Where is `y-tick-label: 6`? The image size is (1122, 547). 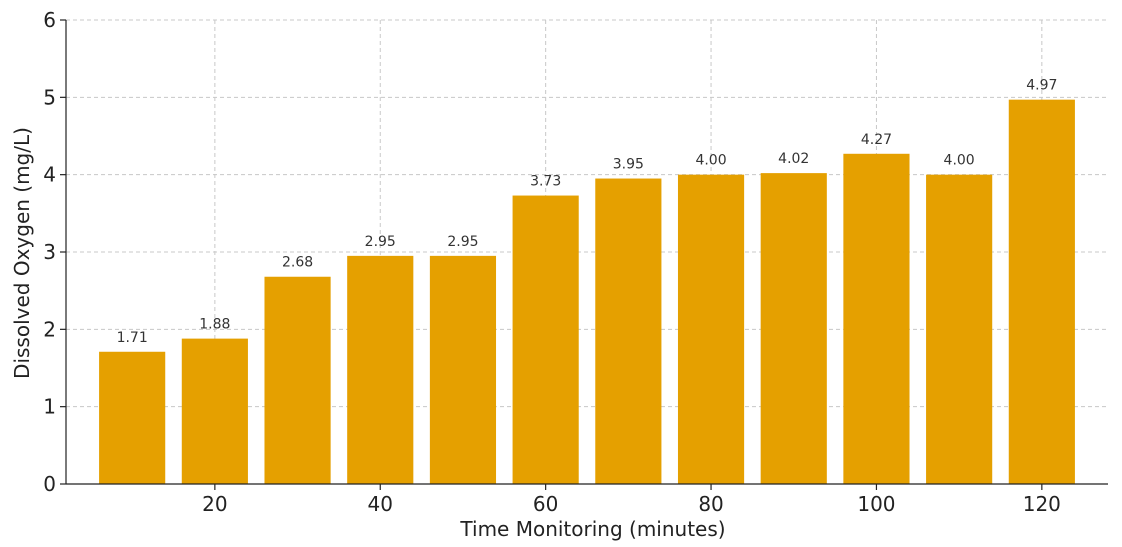
y-tick-label: 6 is located at coordinates (49, 20).